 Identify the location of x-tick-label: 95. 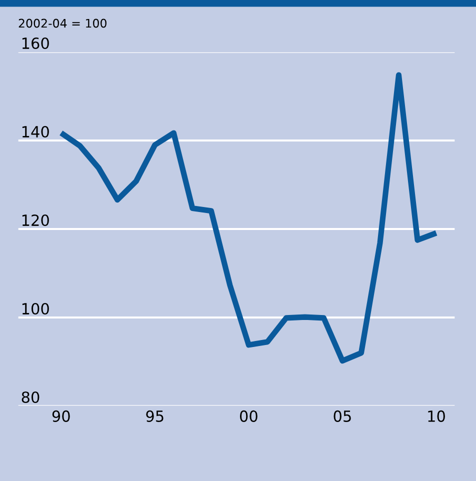
(155, 416).